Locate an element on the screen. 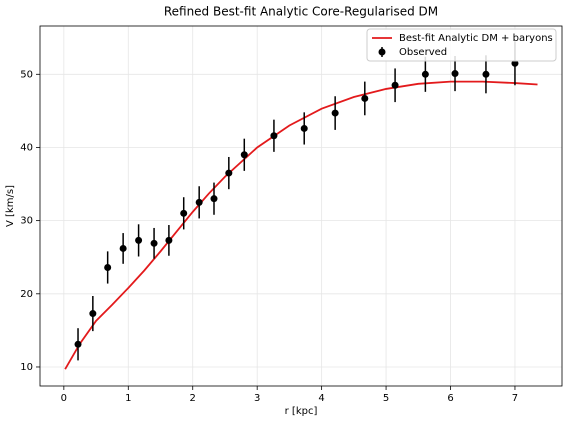 The height and width of the screenshot is (424, 568). x-tick-label: 6 is located at coordinates (450, 398).